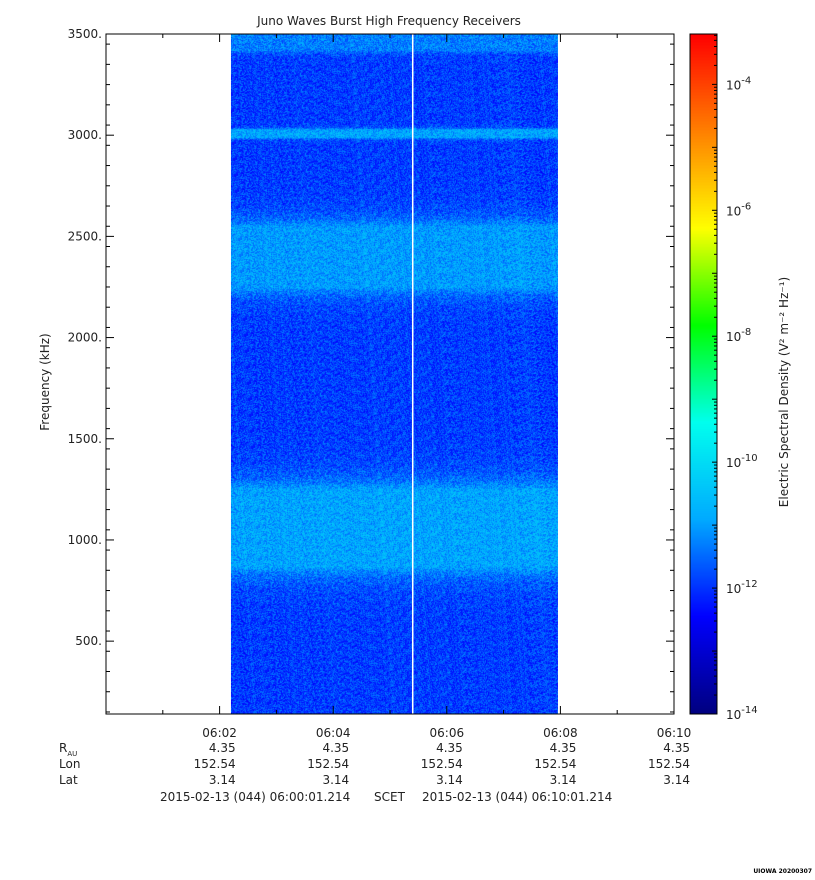 This screenshot has height=880, width=815. Describe the element at coordinates (389, 797) in the screenshot. I see `footer-scet: SCET` at that location.